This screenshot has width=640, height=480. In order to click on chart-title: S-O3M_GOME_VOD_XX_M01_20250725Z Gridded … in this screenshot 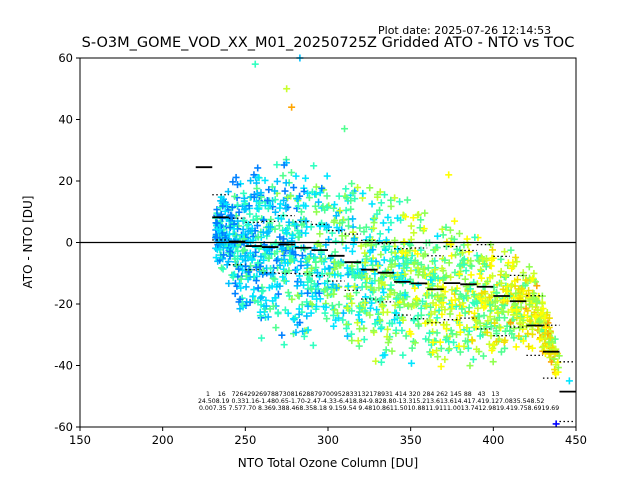, I will do `click(328, 43)`.